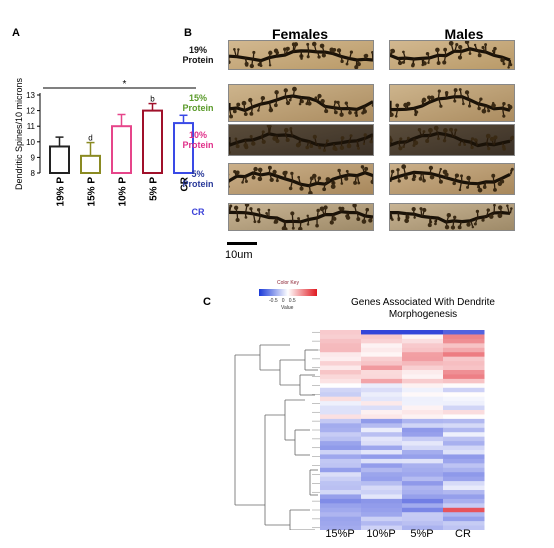  What do you see at coordinates (197, 50) in the screenshot?
I see `row-label-line1: 19%` at bounding box center [197, 50].